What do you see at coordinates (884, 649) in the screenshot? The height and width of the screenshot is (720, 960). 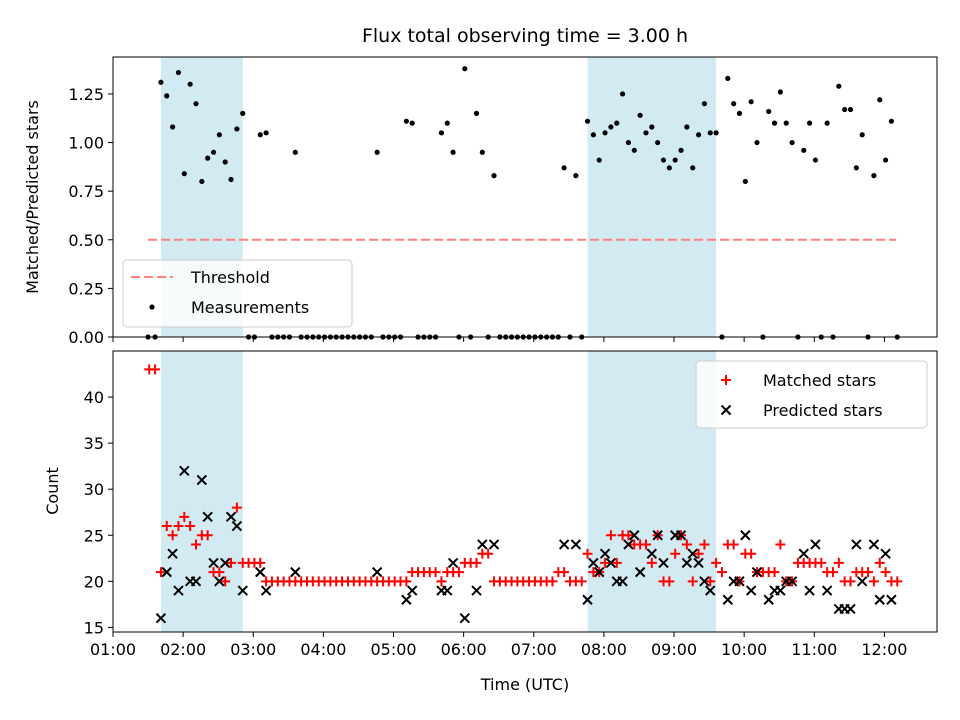 I see `x-tick-label: 12:00` at bounding box center [884, 649].